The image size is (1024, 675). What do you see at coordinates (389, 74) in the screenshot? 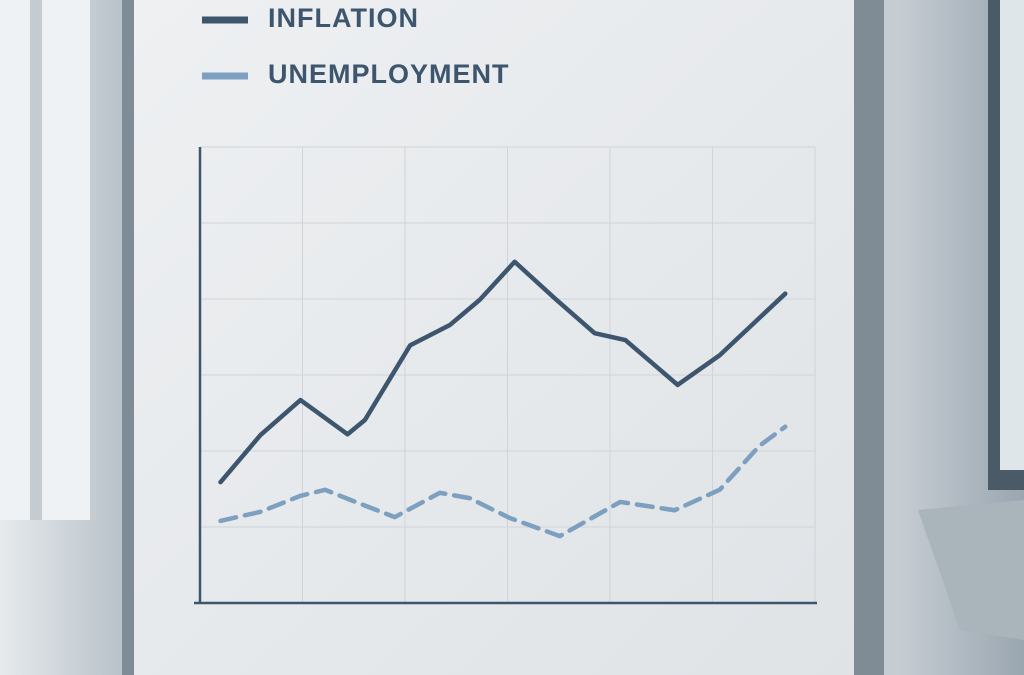
I see `legend-label: UNEMPLOYMENT` at bounding box center [389, 74].